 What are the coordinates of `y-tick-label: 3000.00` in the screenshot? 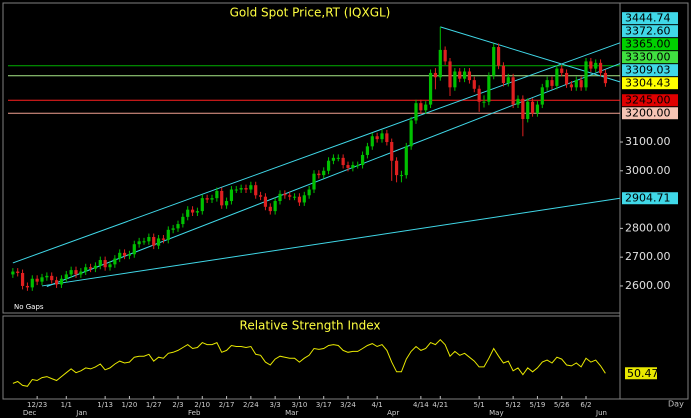 It's located at (648, 170).